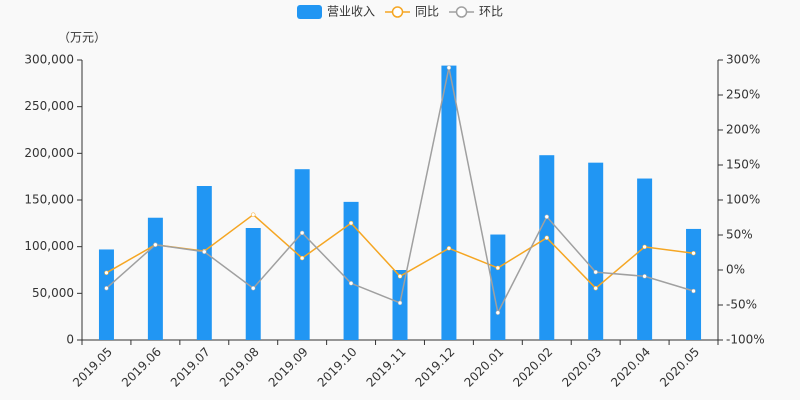 The width and height of the screenshot is (800, 400). What do you see at coordinates (743, 95) in the screenshot?
I see `y2-tick-label: 250%` at bounding box center [743, 95].